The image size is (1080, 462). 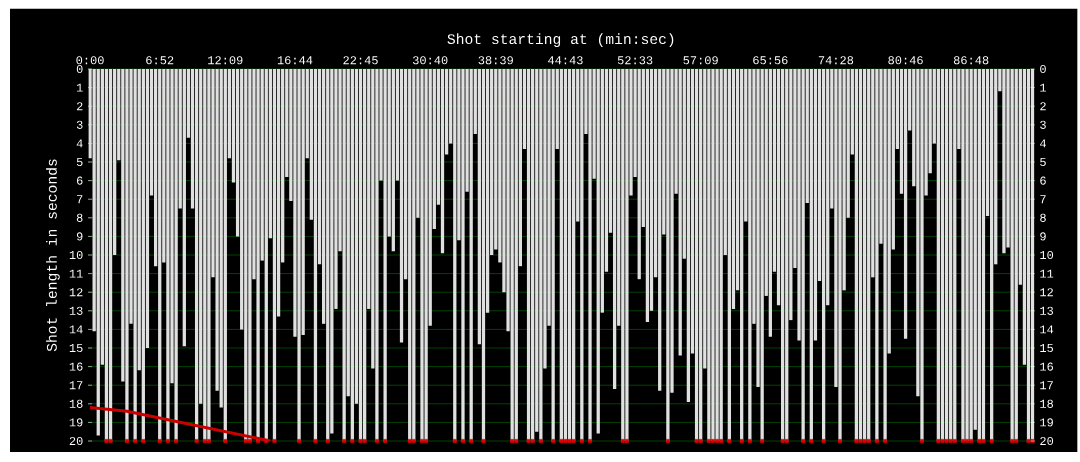 What do you see at coordinates (971, 60) in the screenshot?
I see `x-tick-label: 86:48` at bounding box center [971, 60].